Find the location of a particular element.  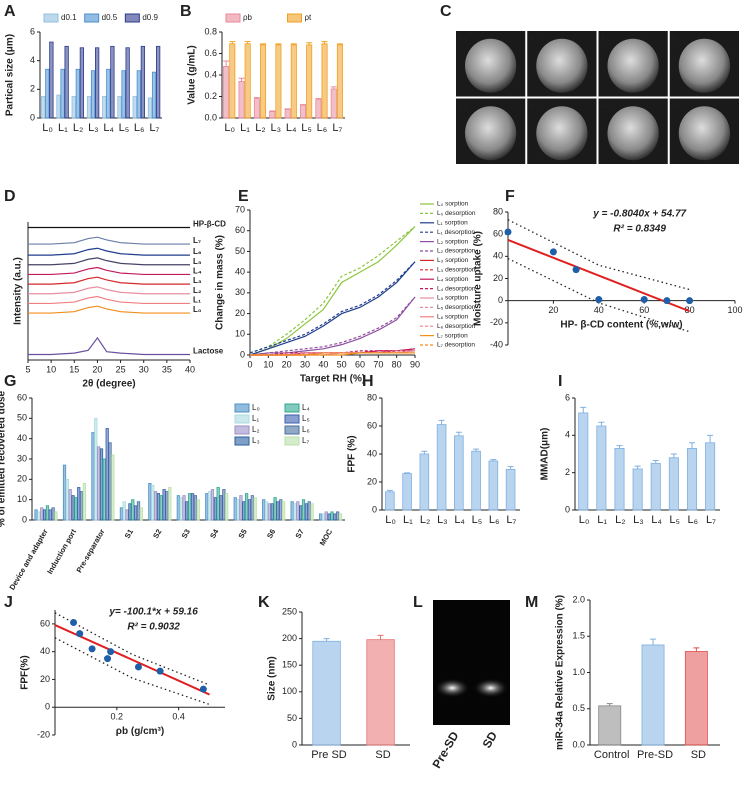

x-tick-label: L₆ is located at coordinates (494, 520).